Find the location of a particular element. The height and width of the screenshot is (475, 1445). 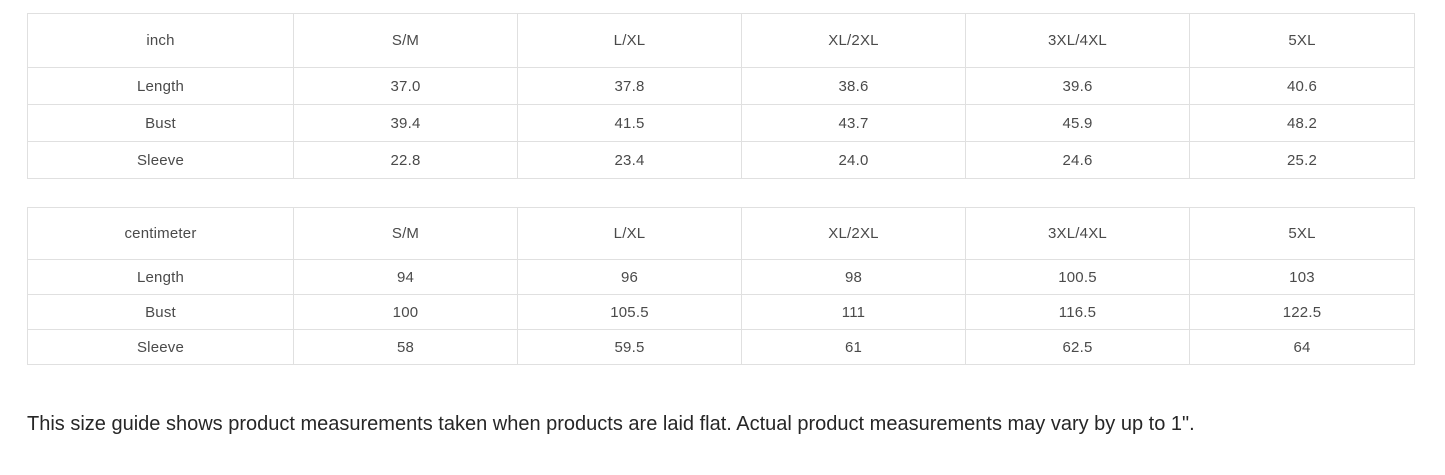

measurement-cell: 58 is located at coordinates (405, 347).